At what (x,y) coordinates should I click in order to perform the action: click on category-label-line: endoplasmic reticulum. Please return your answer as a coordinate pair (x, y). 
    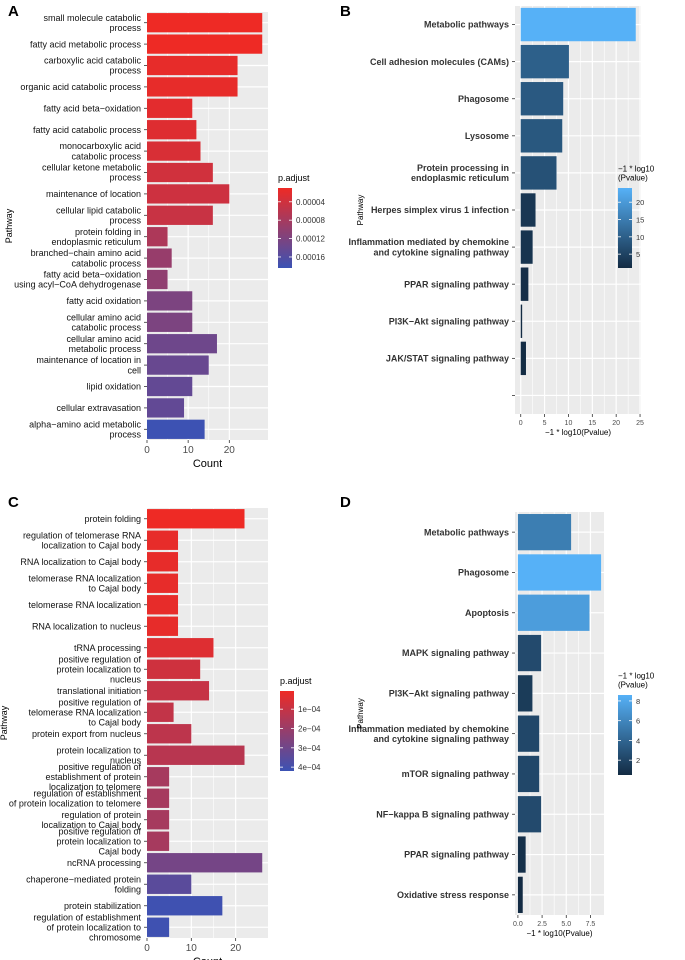
    Looking at the image, I should click on (460, 178).